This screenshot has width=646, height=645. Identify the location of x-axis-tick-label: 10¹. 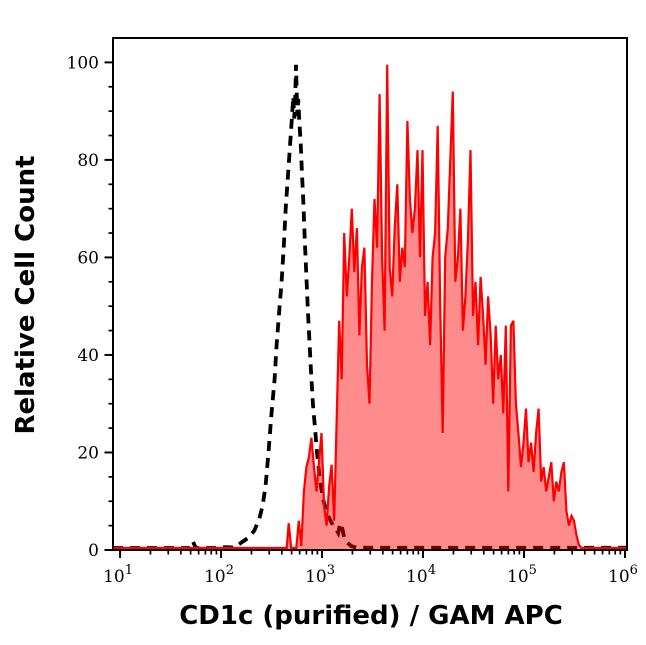
(118, 575).